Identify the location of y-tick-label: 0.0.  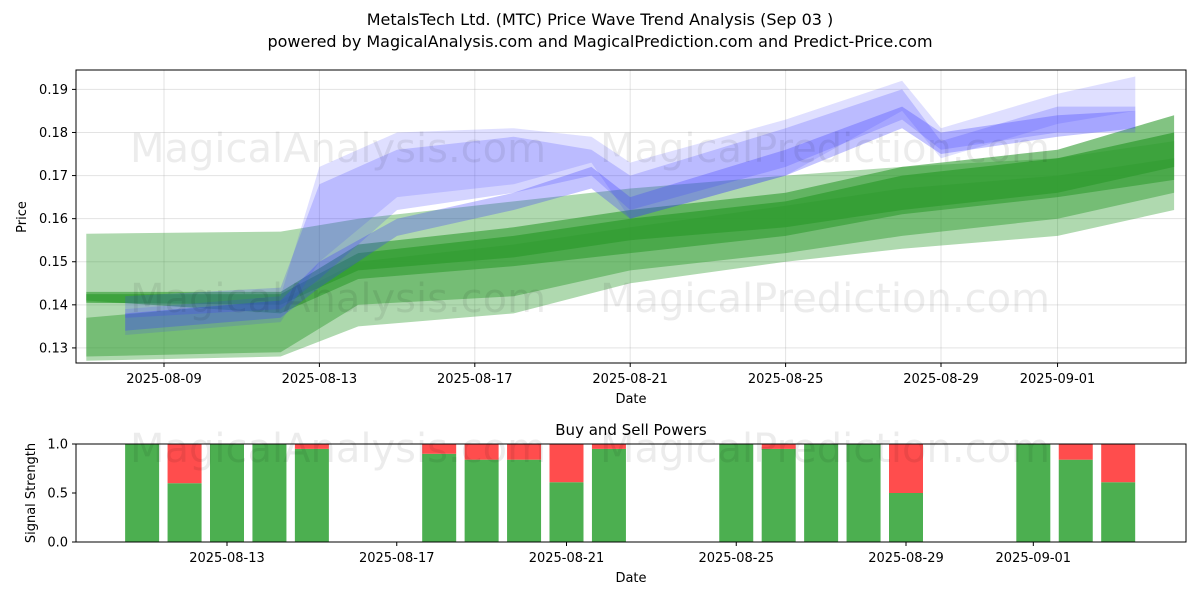
(57, 543).